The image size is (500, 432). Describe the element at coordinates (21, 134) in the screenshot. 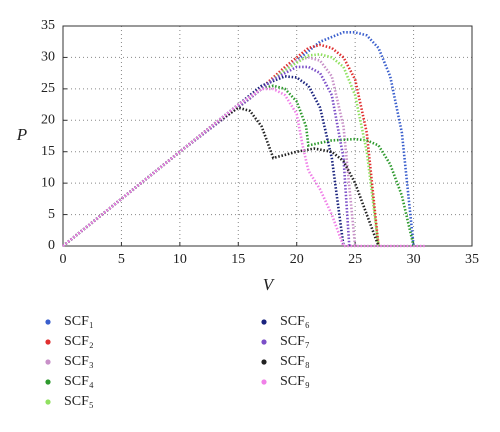

I see `y-axis-label: P` at that location.